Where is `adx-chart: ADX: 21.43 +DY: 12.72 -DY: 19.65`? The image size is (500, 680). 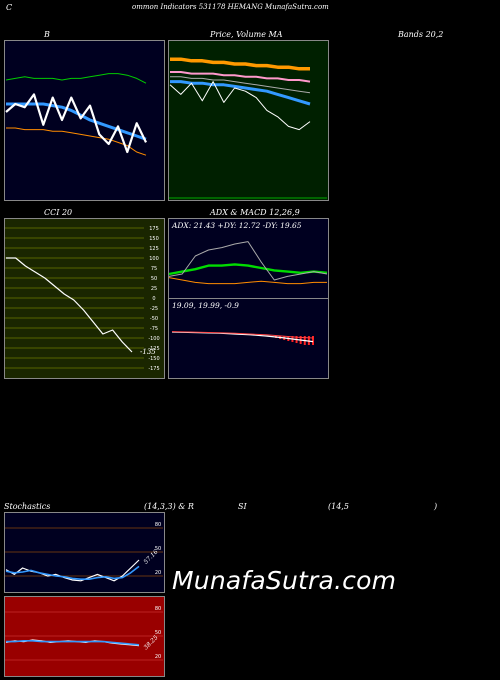
adx-chart: ADX: 21.43 +DY: 12.72 -DY: 19.65 is located at coordinates (248, 258).